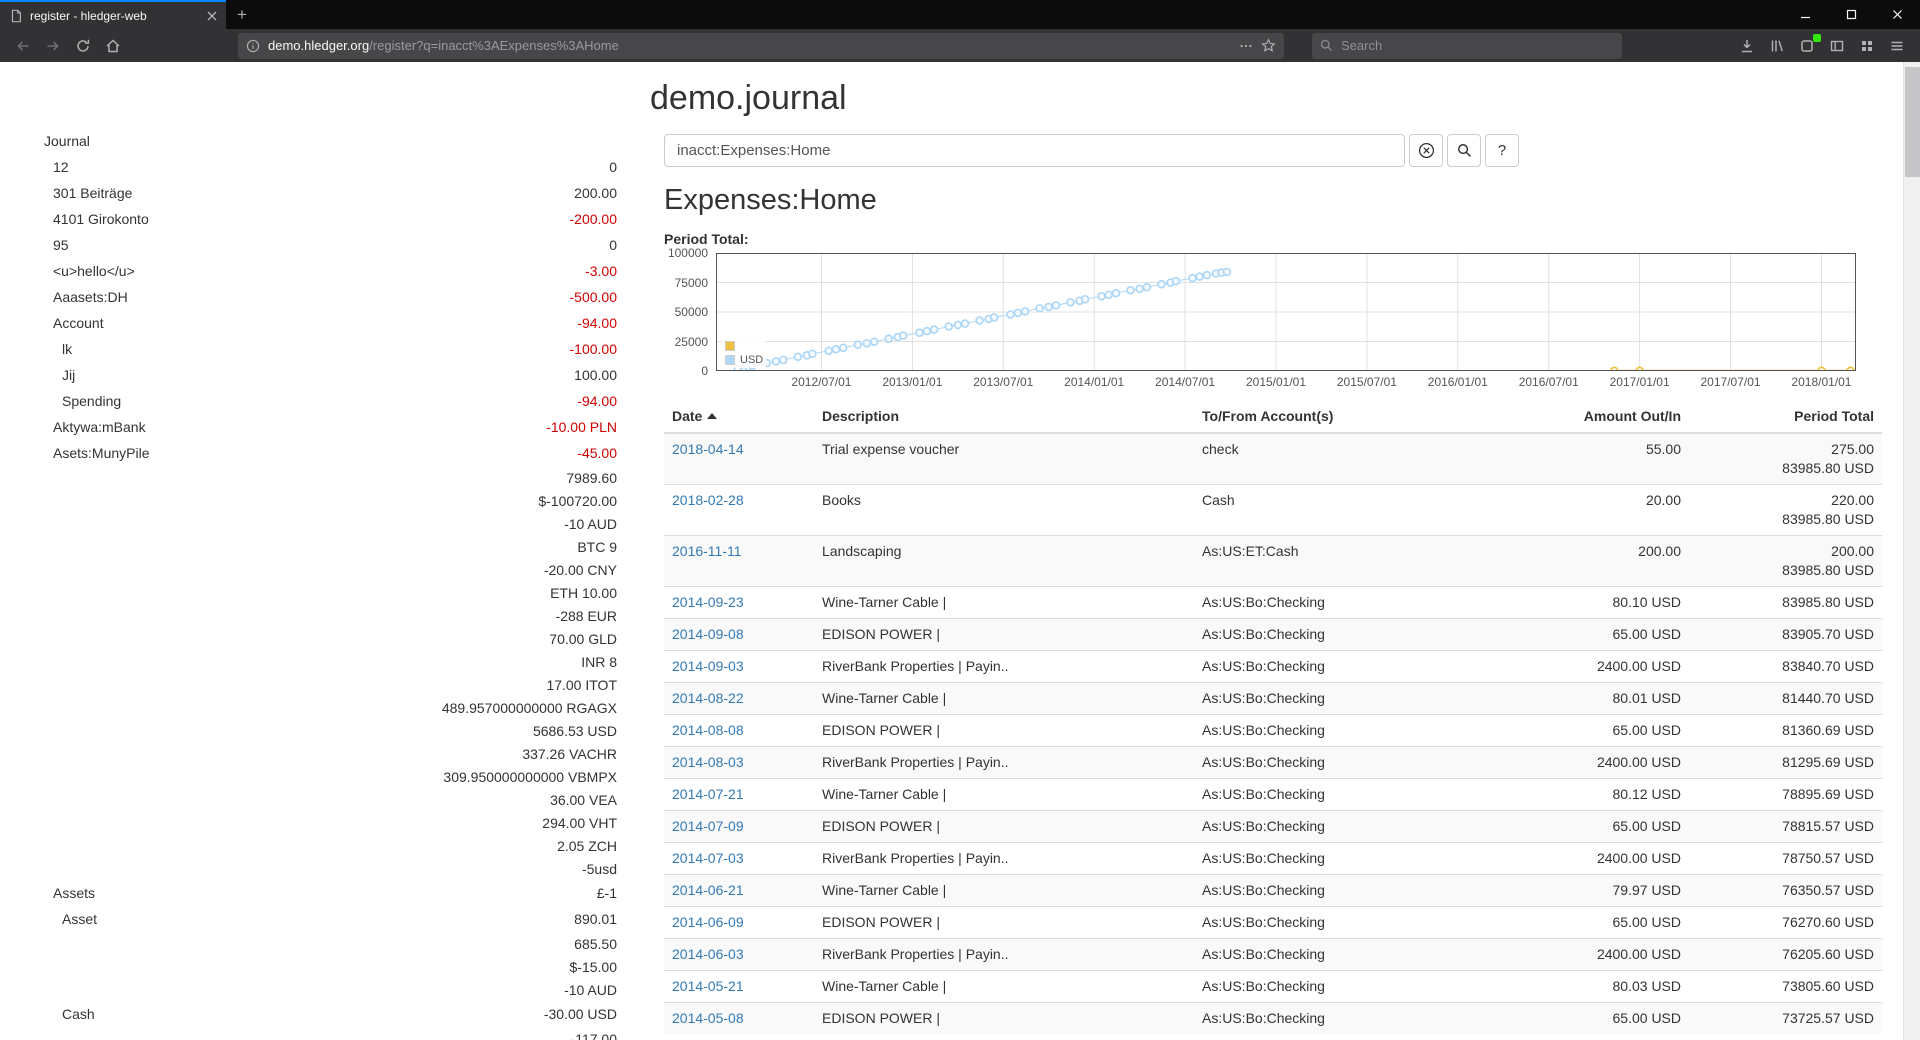 This screenshot has width=1920, height=1040. I want to click on transaction-date-link: 2014-08-08, so click(708, 730).